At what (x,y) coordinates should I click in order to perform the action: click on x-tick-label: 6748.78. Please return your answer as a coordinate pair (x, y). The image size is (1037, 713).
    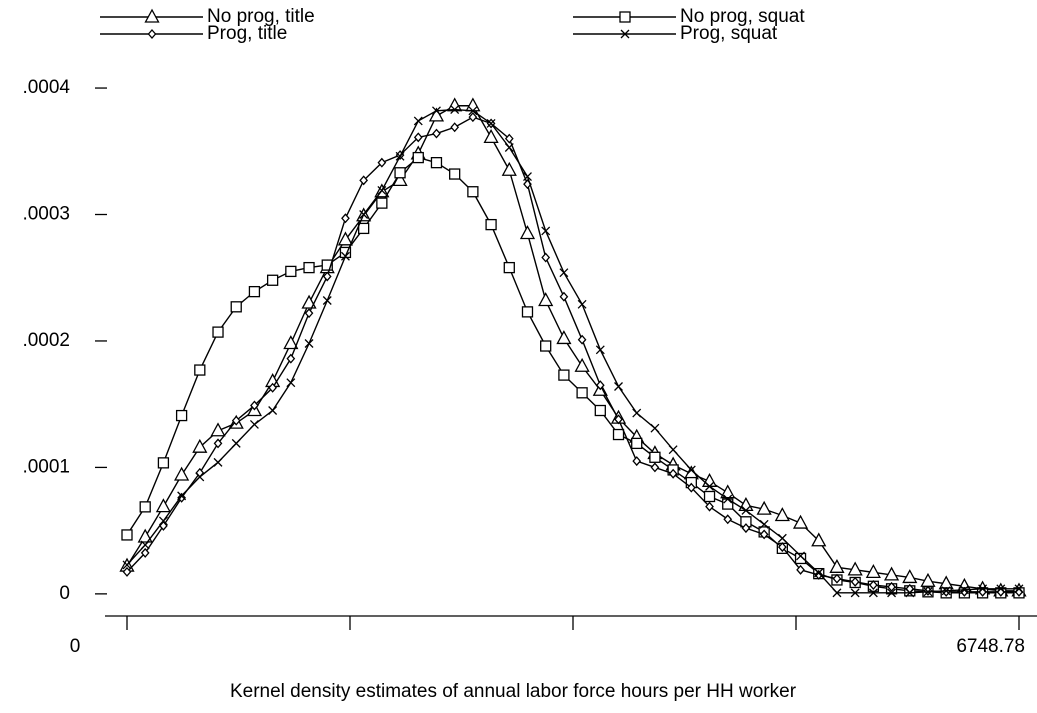
    Looking at the image, I should click on (990, 646).